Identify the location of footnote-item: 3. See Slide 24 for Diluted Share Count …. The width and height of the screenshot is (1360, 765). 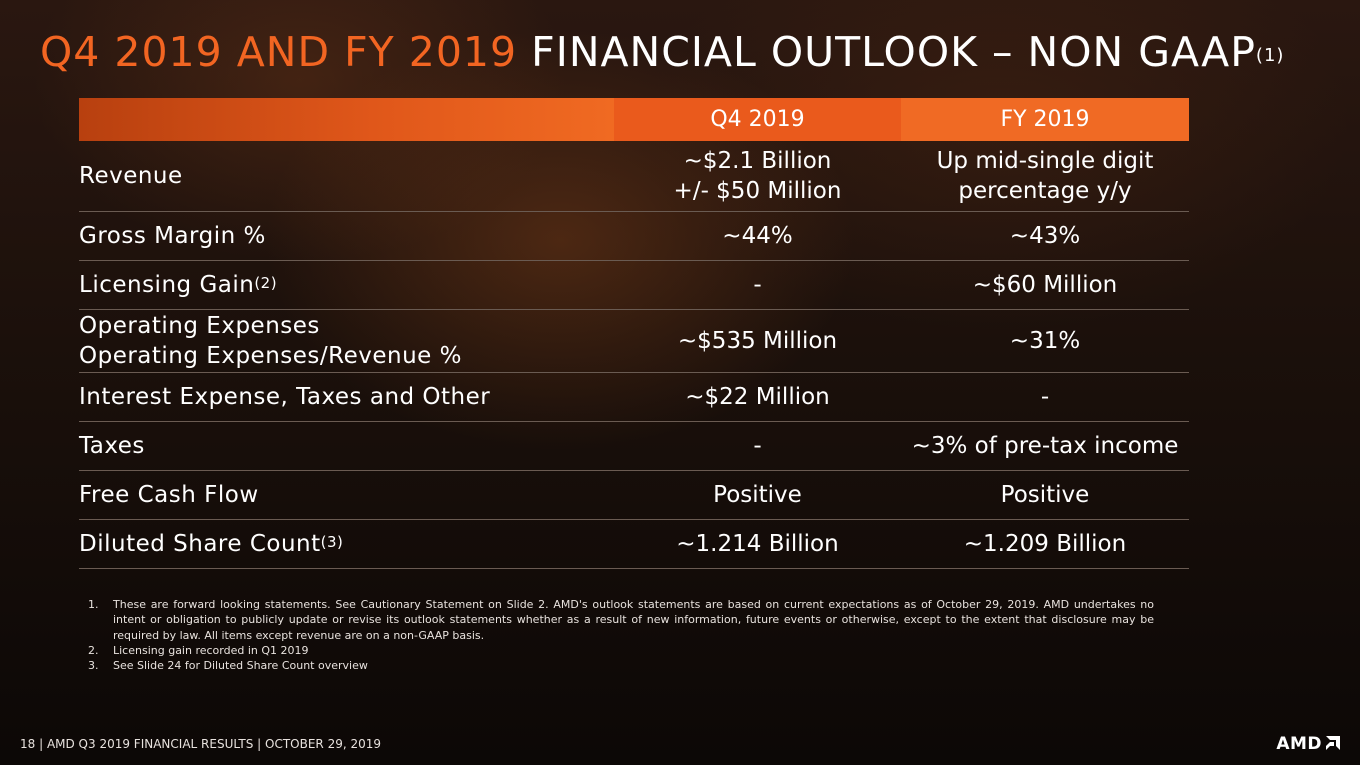
(228, 666).